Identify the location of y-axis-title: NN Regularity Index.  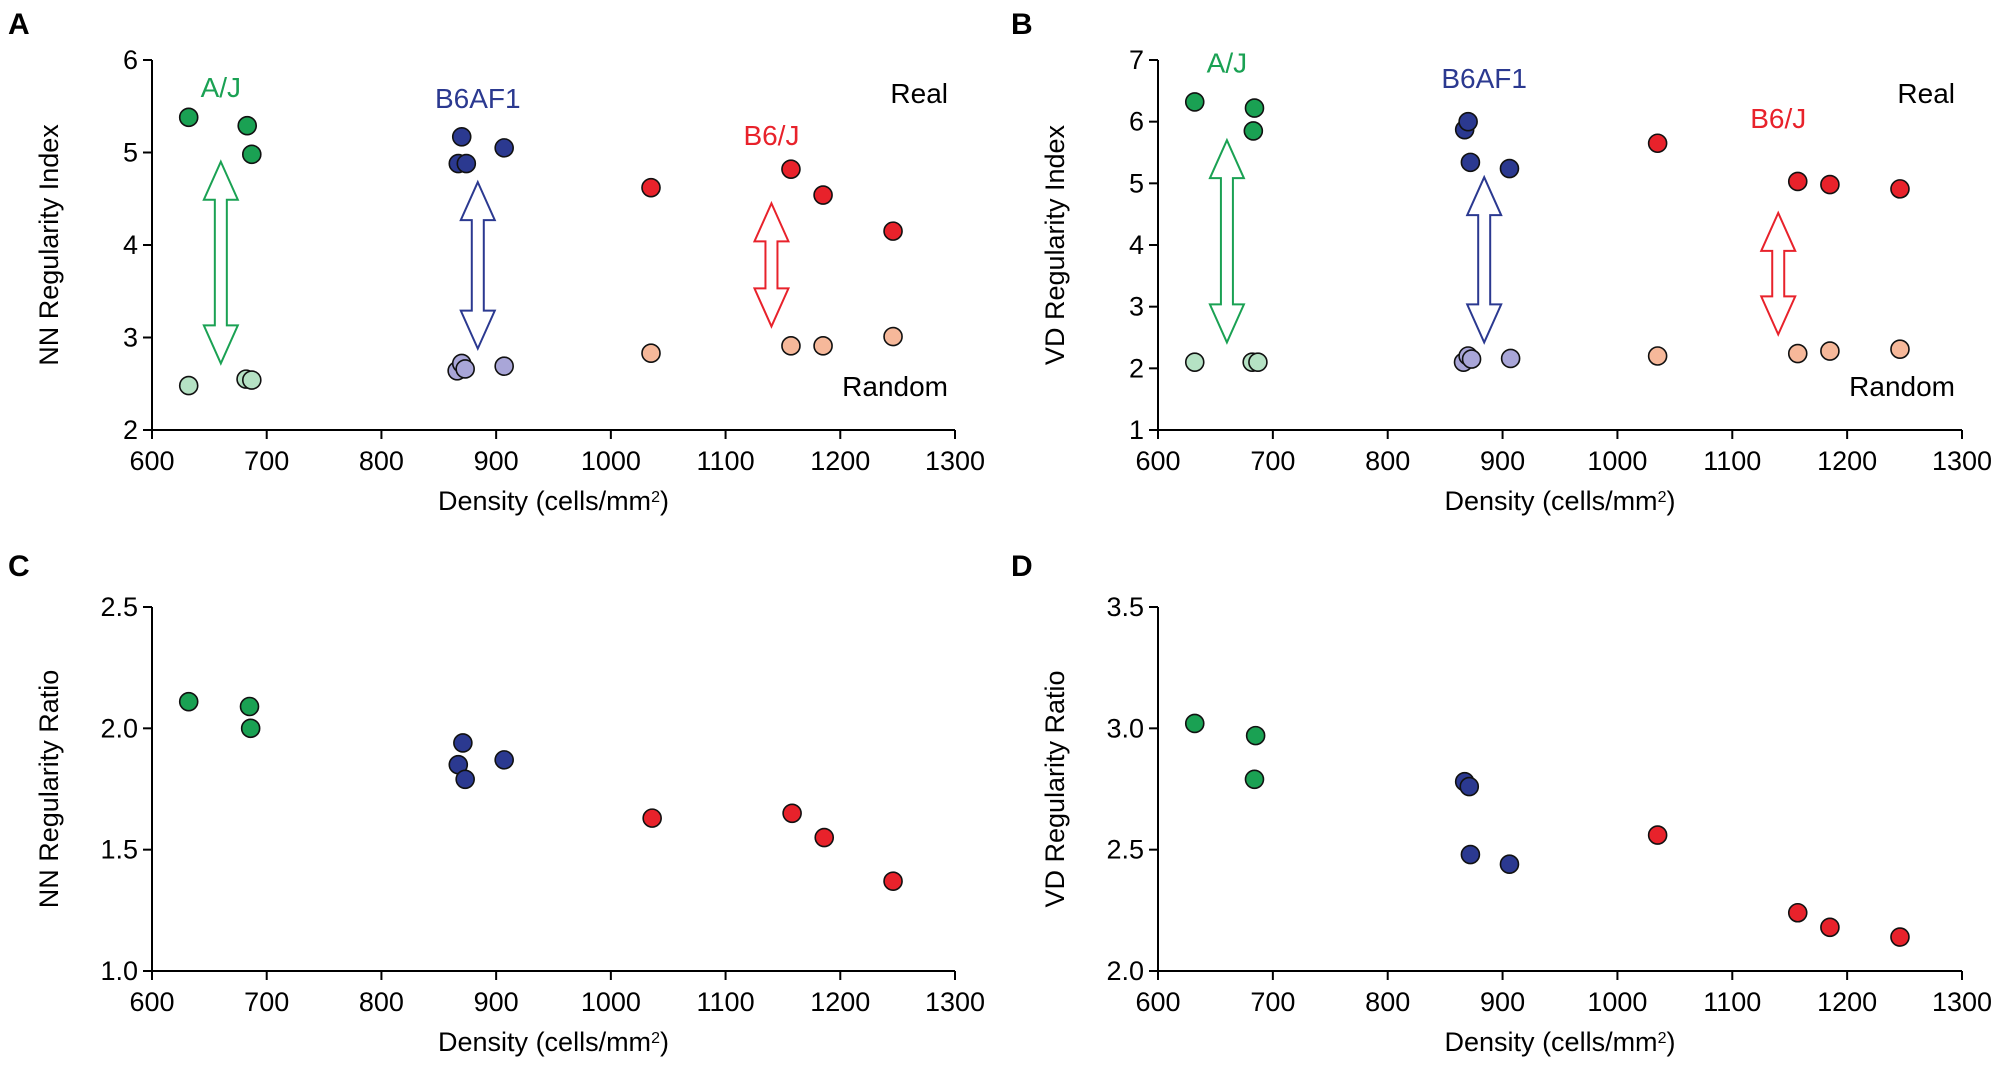
(49, 245).